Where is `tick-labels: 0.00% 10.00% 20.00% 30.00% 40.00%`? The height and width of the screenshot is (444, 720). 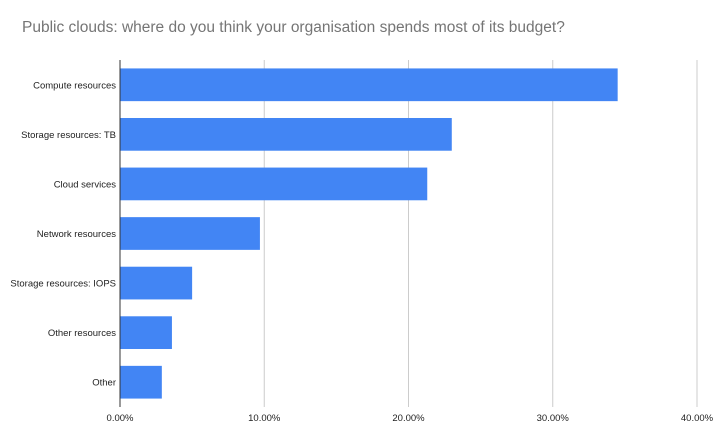 tick-labels: 0.00% 10.00% 20.00% 30.00% 40.00% is located at coordinates (410, 418).